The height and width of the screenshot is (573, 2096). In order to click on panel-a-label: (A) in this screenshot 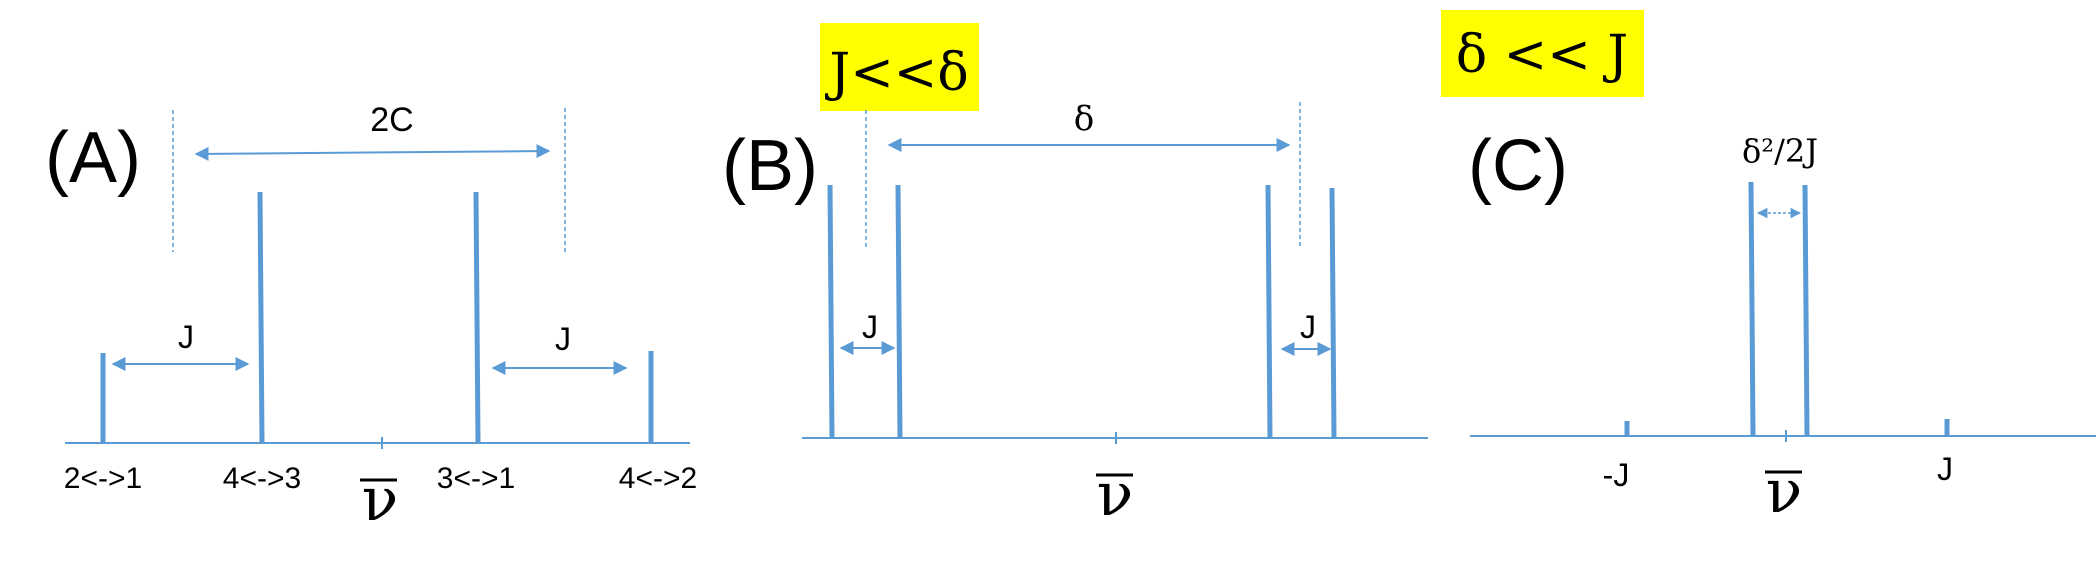, I will do `click(93, 158)`.